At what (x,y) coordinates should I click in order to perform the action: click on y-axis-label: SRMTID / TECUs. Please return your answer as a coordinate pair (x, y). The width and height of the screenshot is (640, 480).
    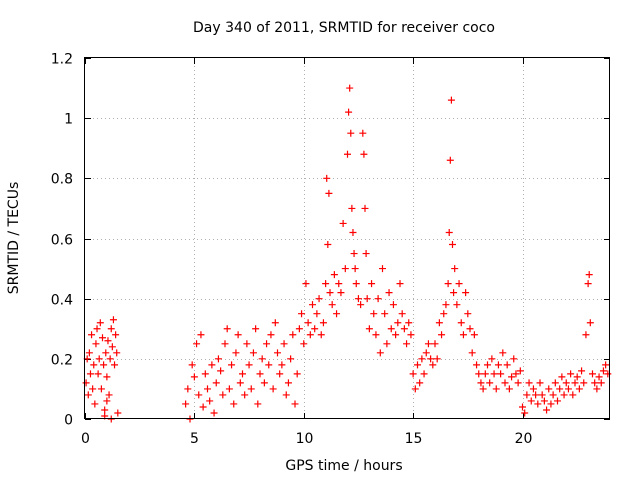
    Looking at the image, I should click on (14, 238).